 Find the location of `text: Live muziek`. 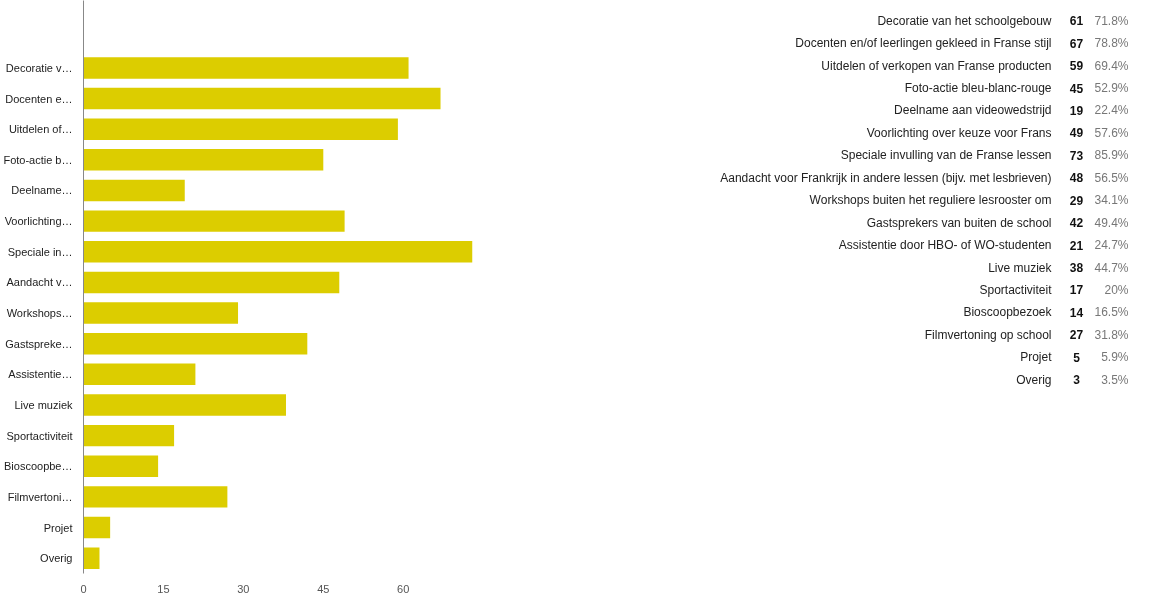

text: Live muziek is located at coordinates (1020, 267).